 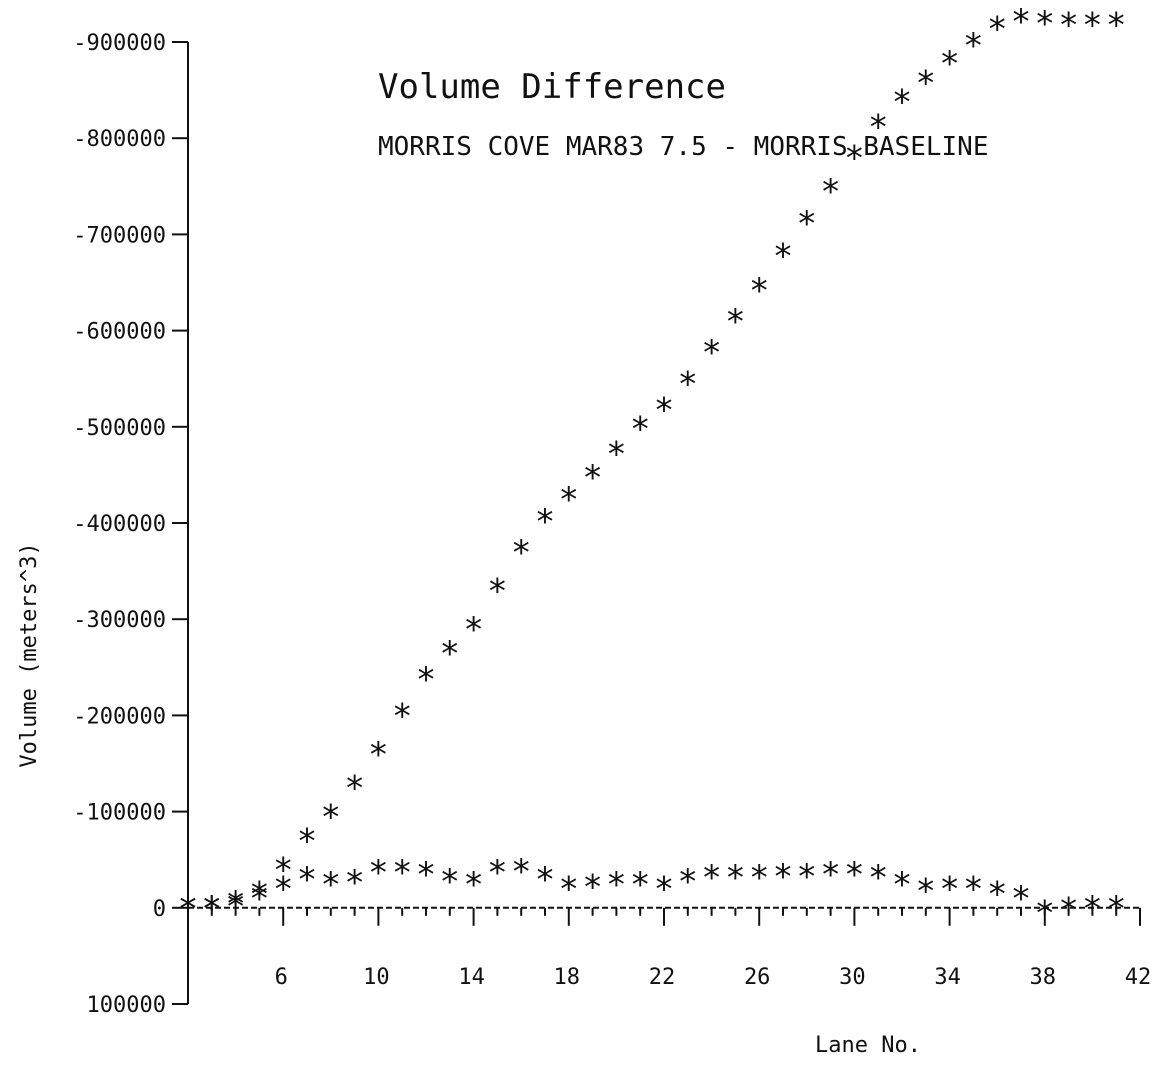 What do you see at coordinates (281, 977) in the screenshot?
I see `x-tick-label: 6` at bounding box center [281, 977].